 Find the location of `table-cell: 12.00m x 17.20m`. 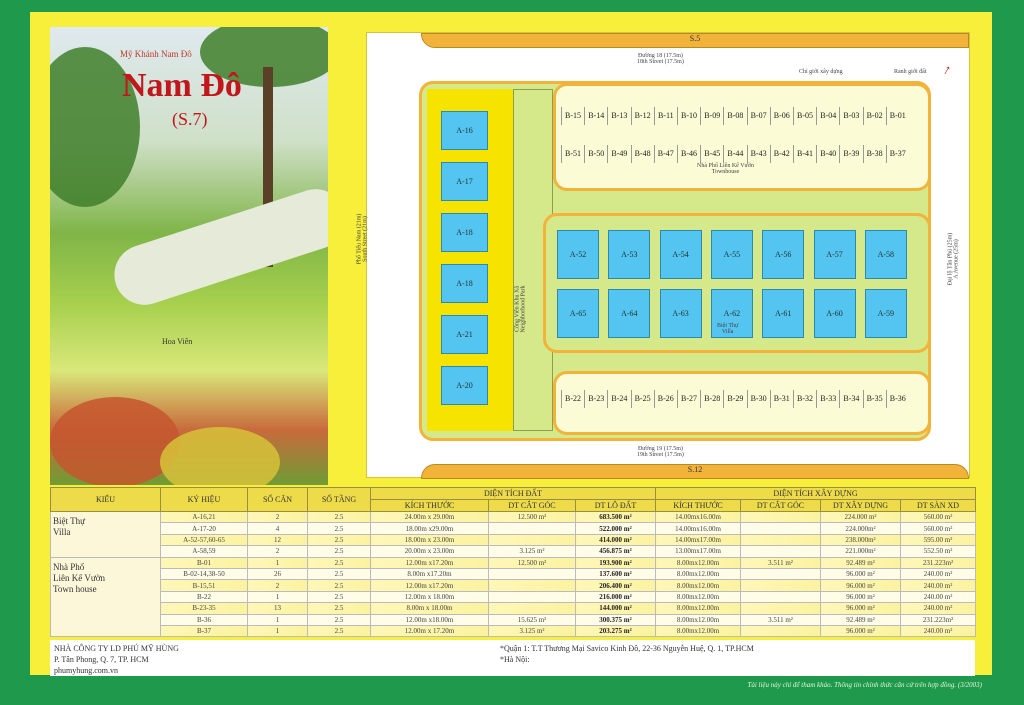

table-cell: 12.00m x 17.20m is located at coordinates (429, 631).